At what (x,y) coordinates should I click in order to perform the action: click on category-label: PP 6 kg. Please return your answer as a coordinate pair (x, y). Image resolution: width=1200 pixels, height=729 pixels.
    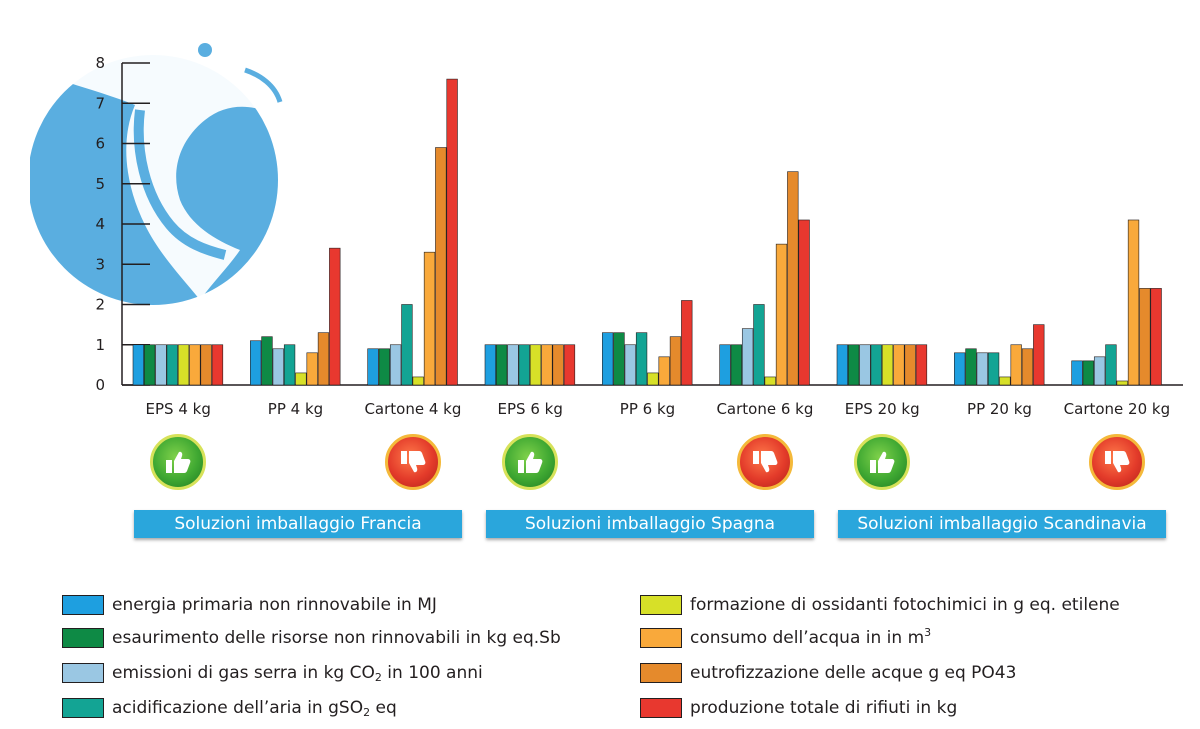
    Looking at the image, I should click on (647, 409).